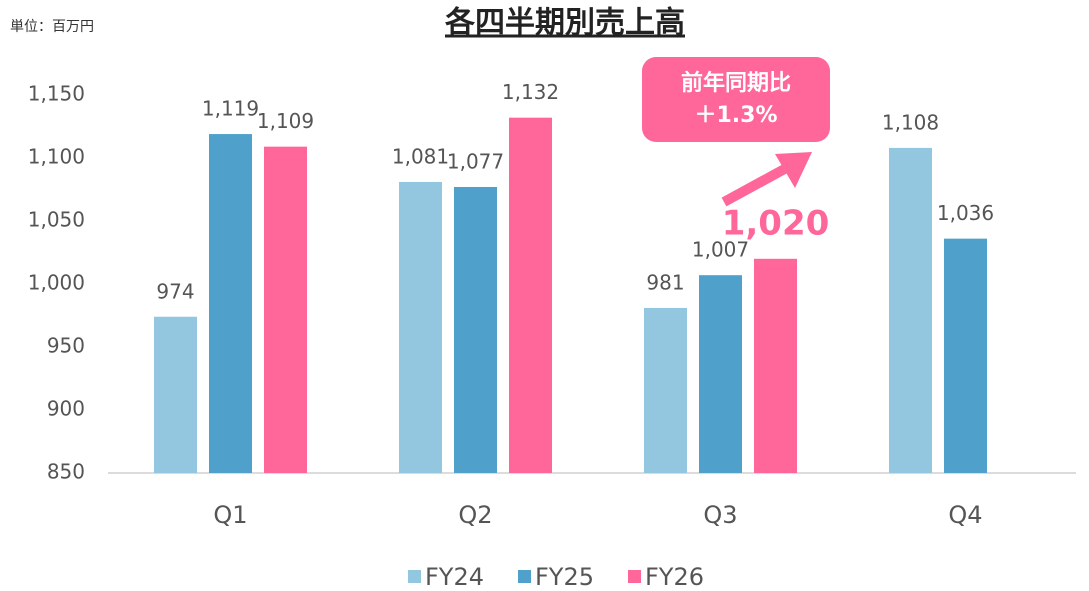 The width and height of the screenshot is (1089, 591). I want to click on unit-note: 単位：百万円, so click(52, 27).